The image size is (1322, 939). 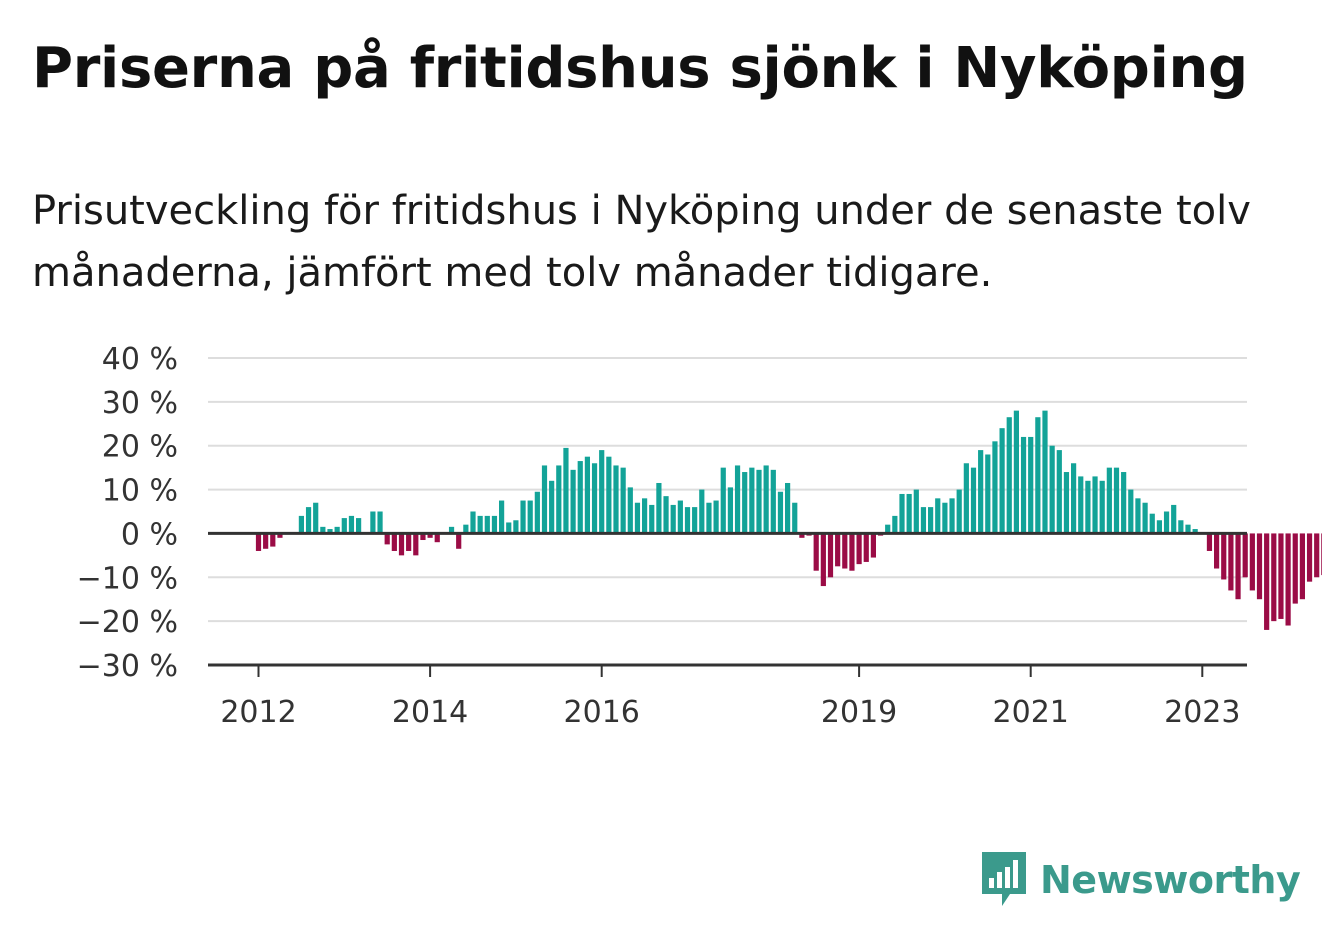 I want to click on x-tick-label: 2012, so click(x=258, y=712).